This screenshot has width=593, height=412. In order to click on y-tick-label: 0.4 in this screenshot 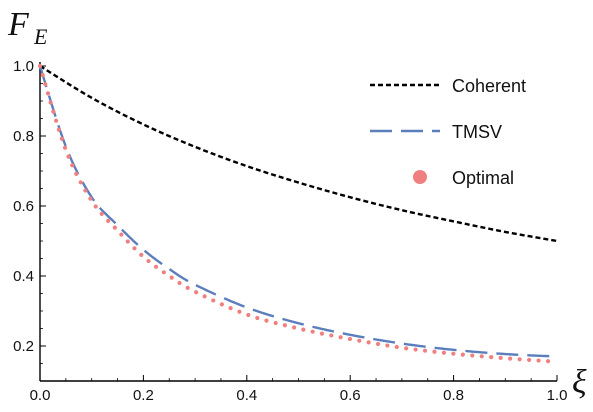, I will do `click(23, 276)`.